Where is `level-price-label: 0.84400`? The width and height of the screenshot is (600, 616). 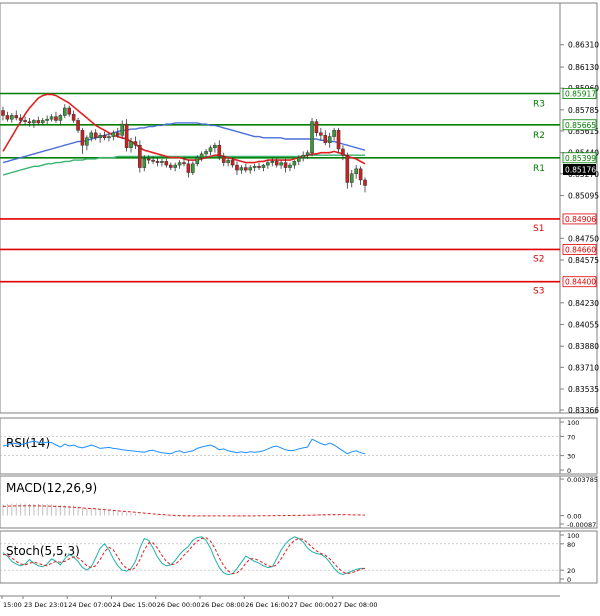
level-price-label: 0.84400 is located at coordinates (580, 282).